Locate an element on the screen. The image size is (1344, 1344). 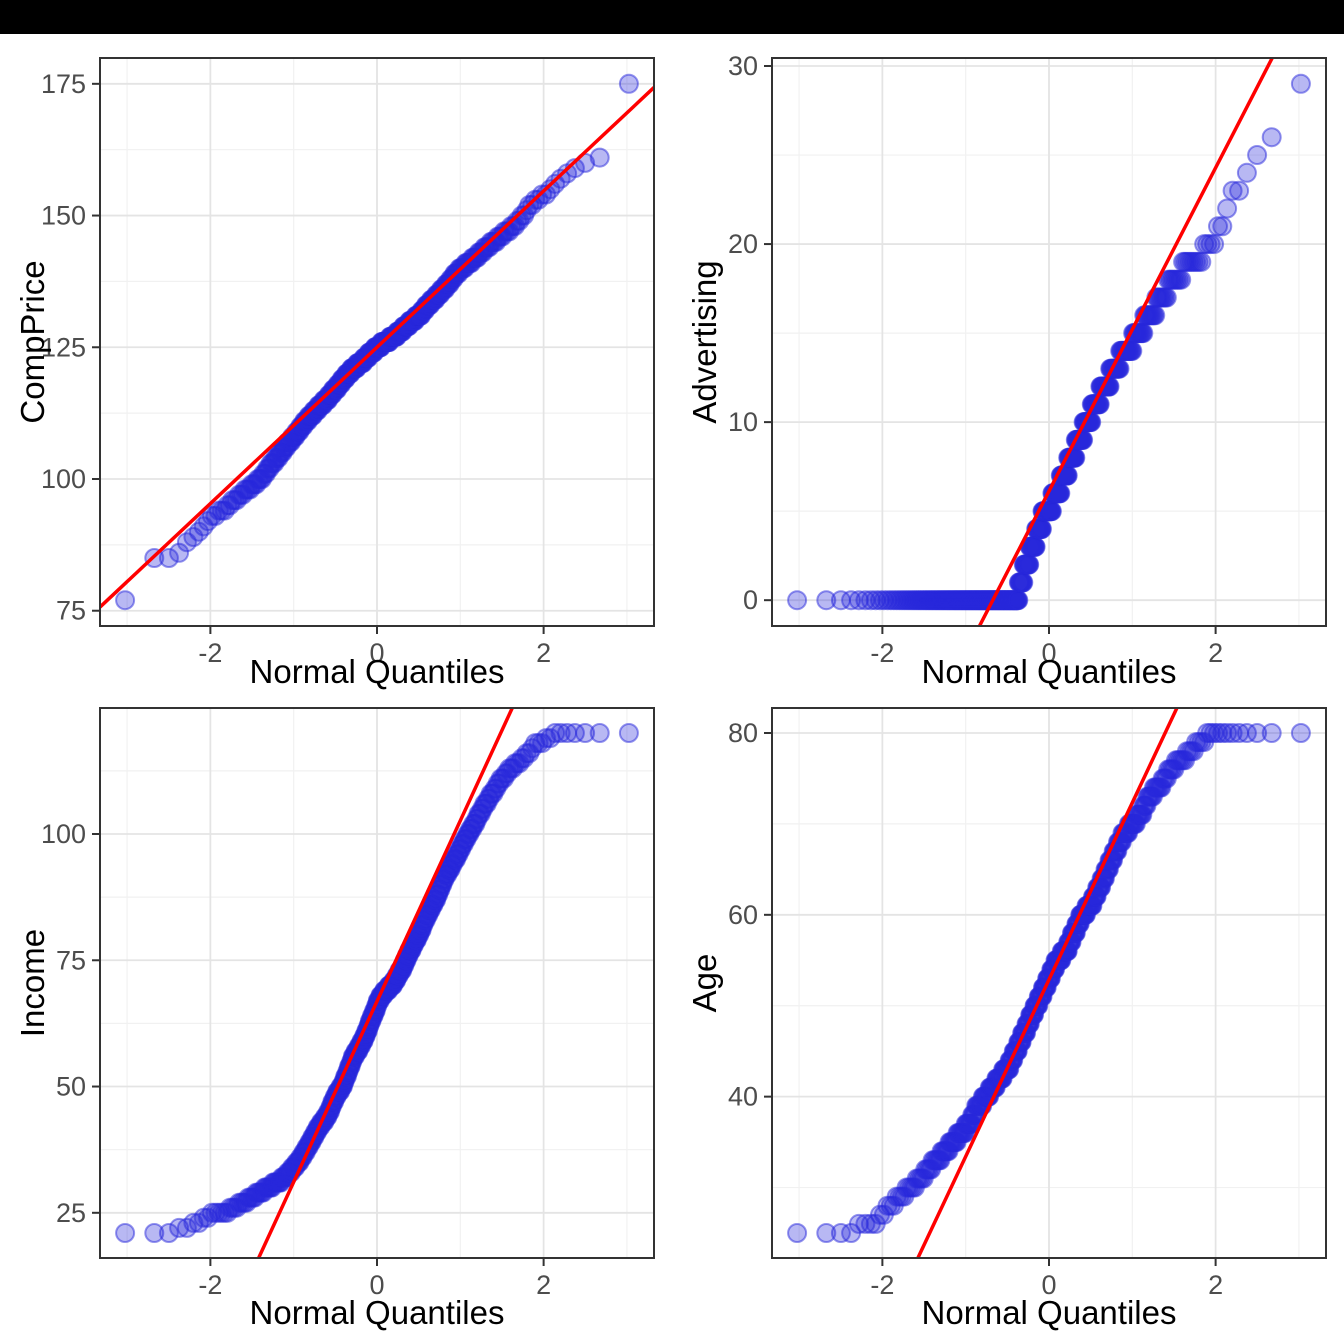
y-tick-label: 60 is located at coordinates (743, 915).